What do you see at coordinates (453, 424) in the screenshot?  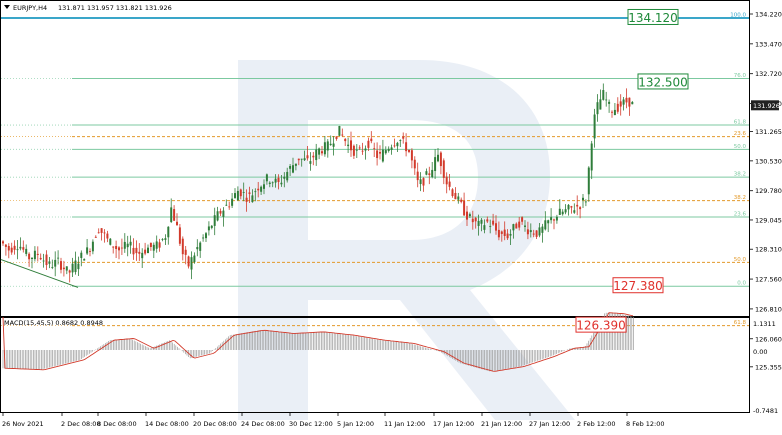 I see `time-tick-label: 17 Jan 12:00` at bounding box center [453, 424].